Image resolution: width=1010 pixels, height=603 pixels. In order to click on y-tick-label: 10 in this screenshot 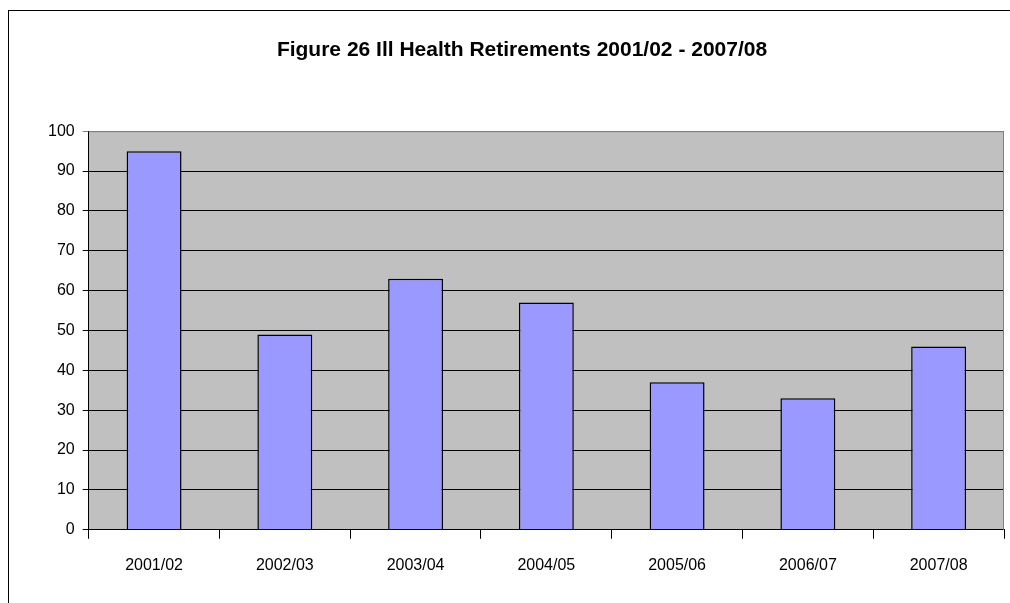, I will do `click(65, 489)`.